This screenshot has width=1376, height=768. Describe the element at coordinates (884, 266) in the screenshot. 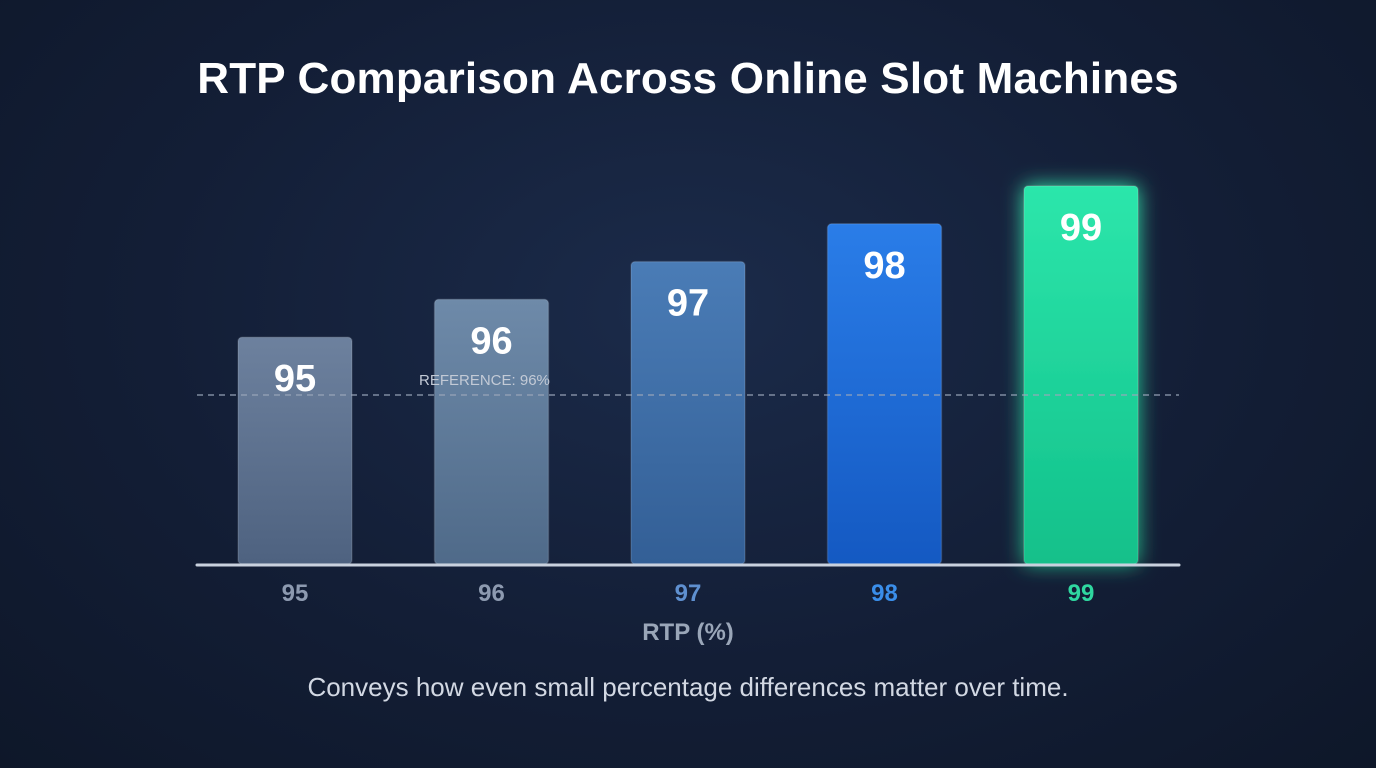

I see `bar-value-label: 98` at that location.